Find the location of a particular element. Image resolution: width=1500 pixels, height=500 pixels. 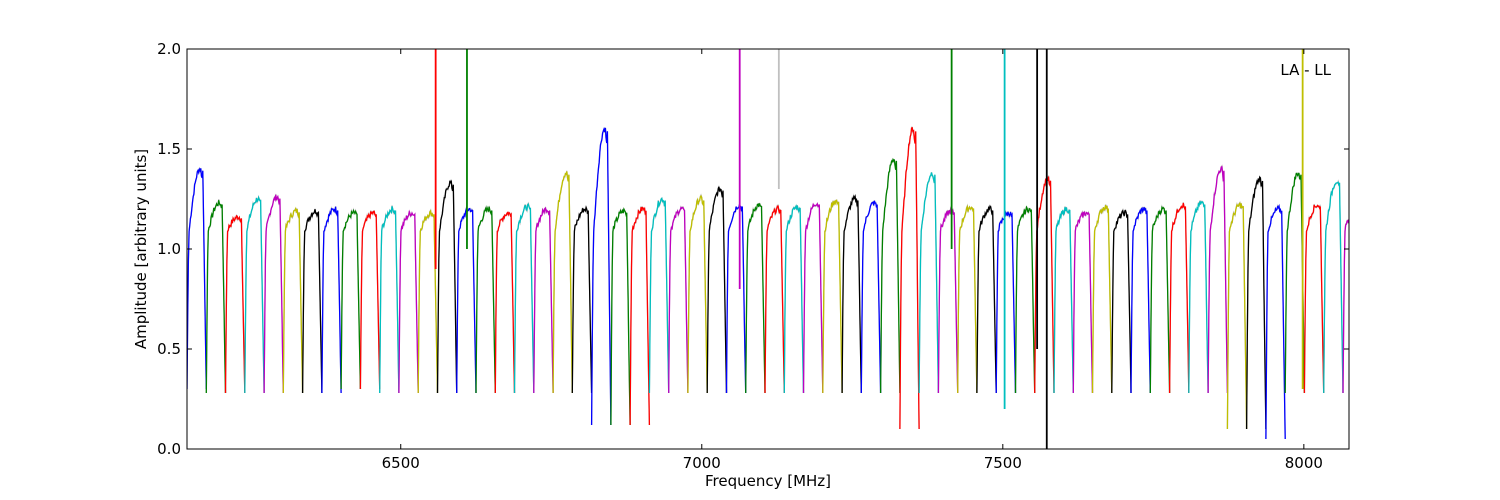

x-tick-label: 7500 is located at coordinates (1003, 463).